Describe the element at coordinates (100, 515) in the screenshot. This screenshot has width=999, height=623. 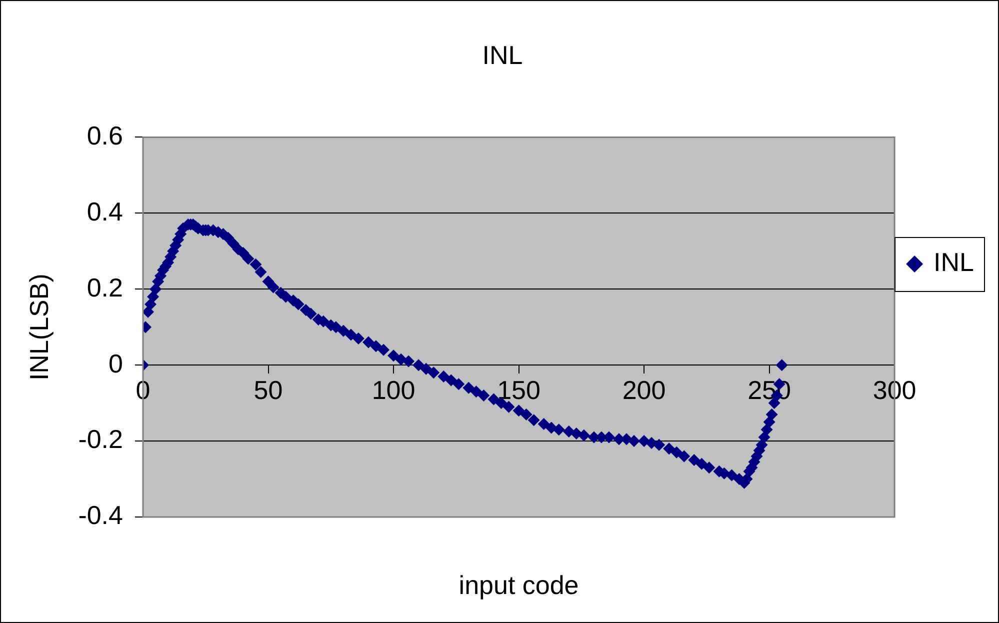
I see `y-tick-label: -0.4` at that location.